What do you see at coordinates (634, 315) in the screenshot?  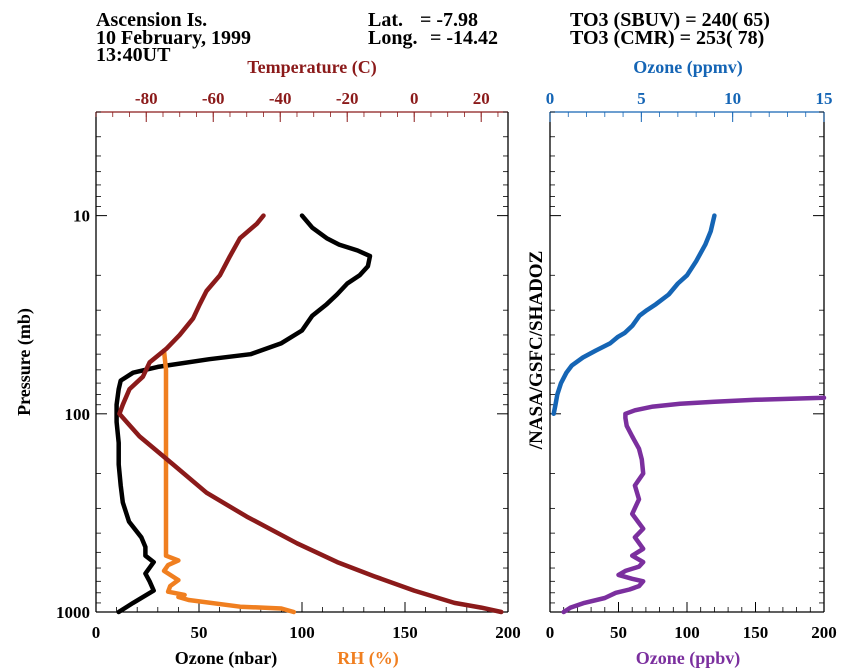 I see `ozone-ppmv-series-line` at bounding box center [634, 315].